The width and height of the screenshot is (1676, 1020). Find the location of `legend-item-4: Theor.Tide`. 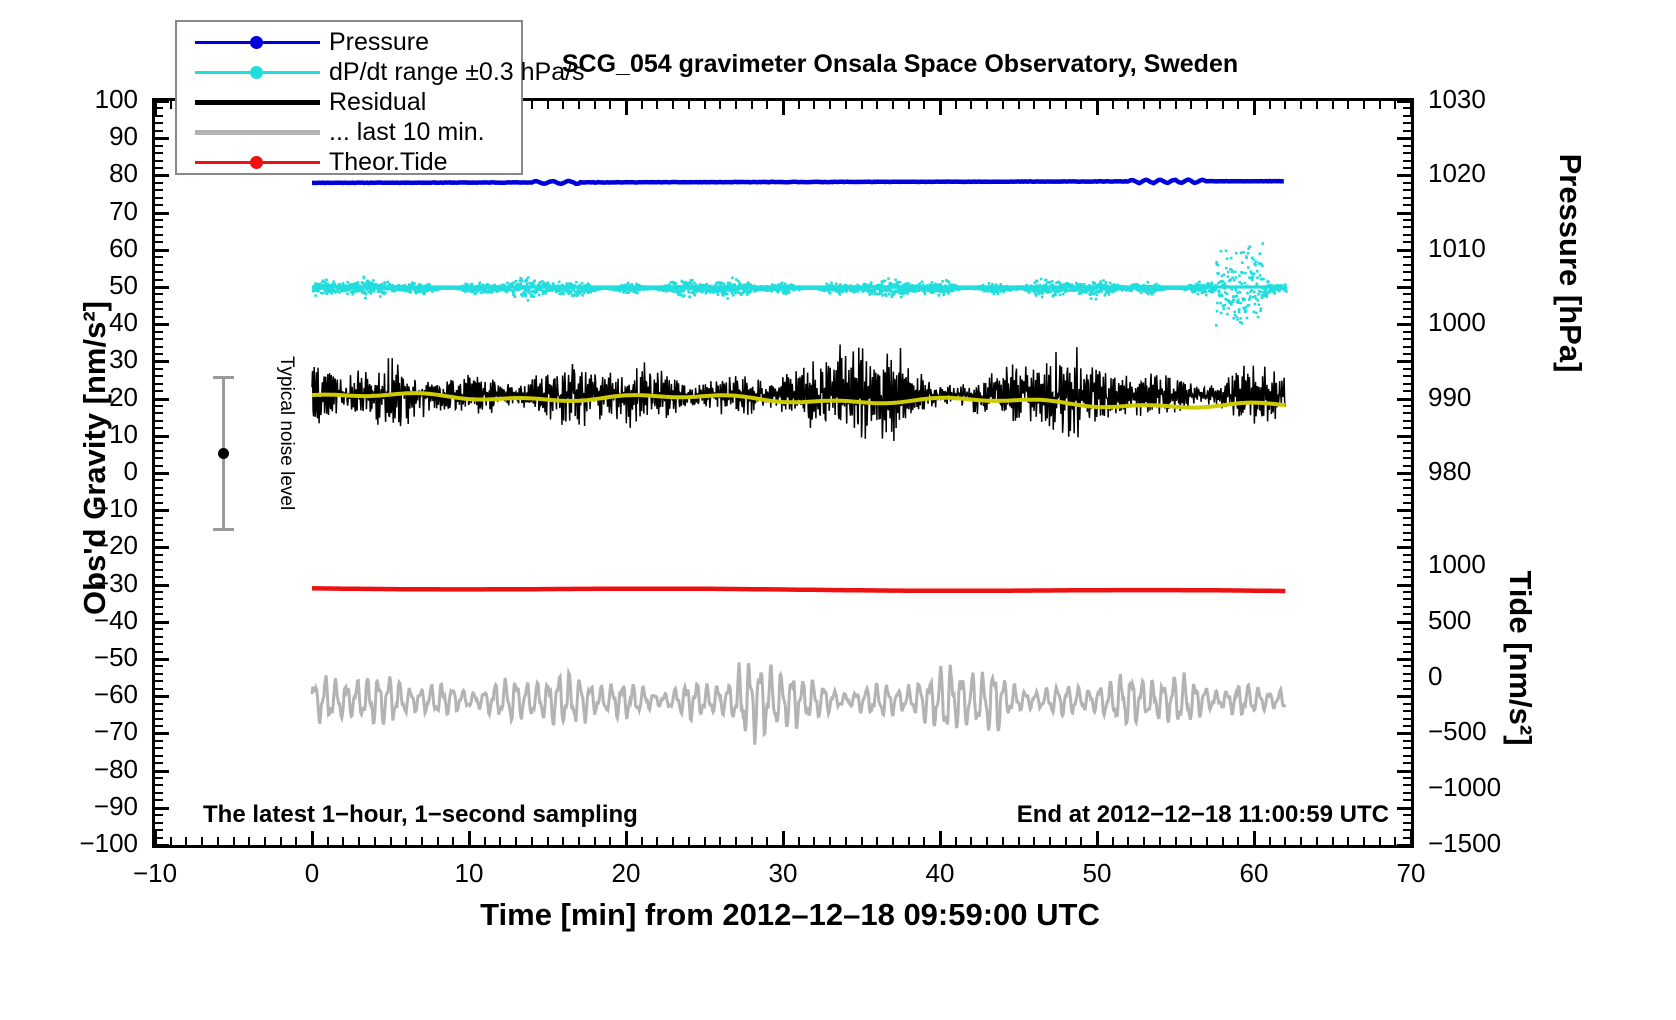

legend-item-4: Theor.Tide is located at coordinates (349, 162).